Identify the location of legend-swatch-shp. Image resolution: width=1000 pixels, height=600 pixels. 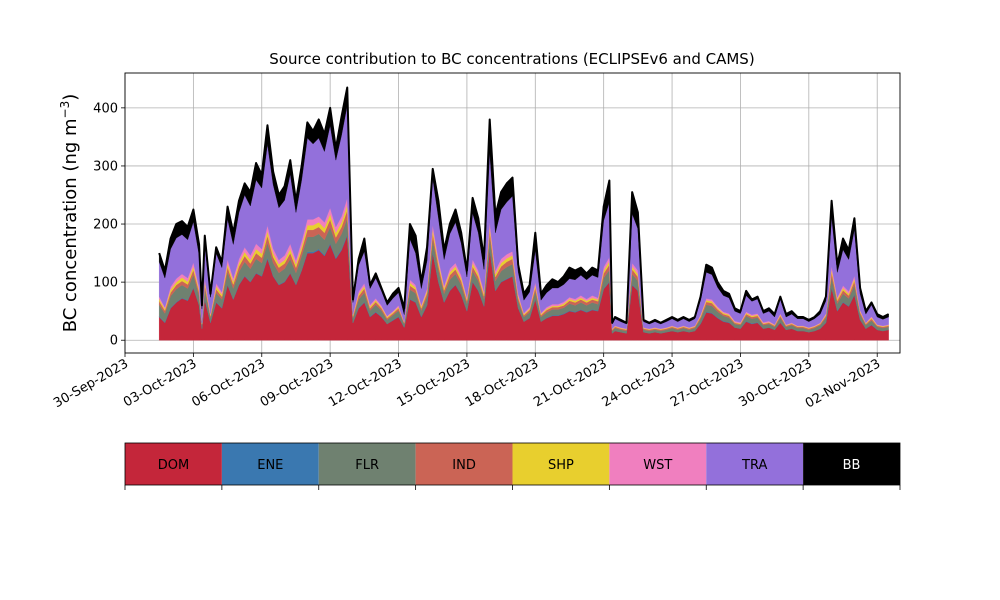
(561, 464).